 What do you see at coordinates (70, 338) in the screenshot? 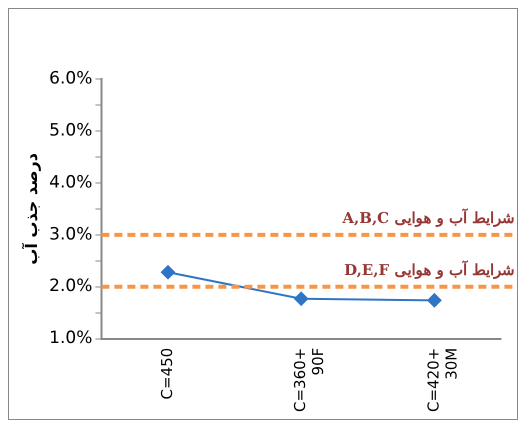
I see `y-tick-label: 1.0%` at bounding box center [70, 338].